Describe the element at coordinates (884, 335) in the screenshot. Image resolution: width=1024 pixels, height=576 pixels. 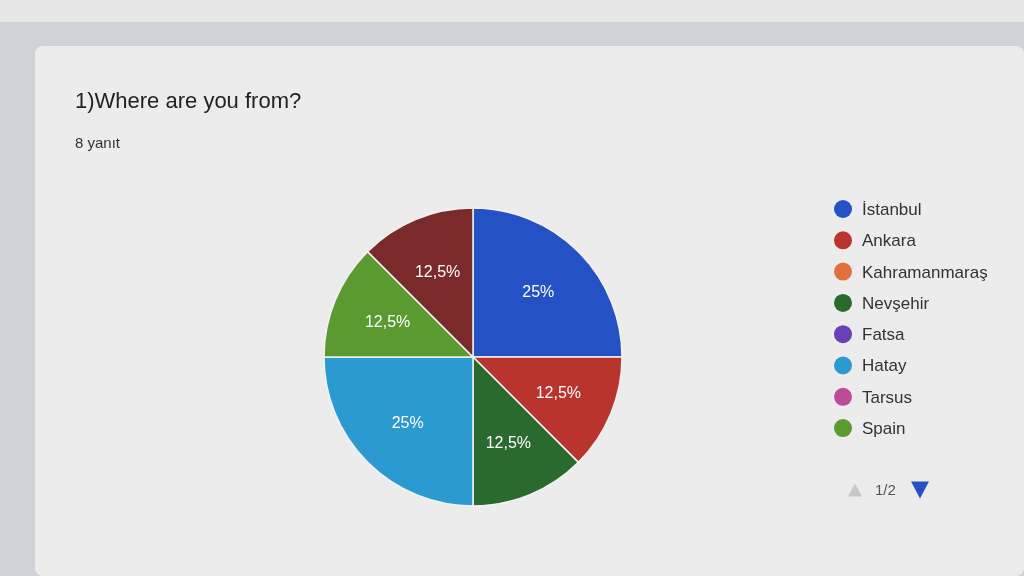
I see `legend-label: Fatsa` at that location.